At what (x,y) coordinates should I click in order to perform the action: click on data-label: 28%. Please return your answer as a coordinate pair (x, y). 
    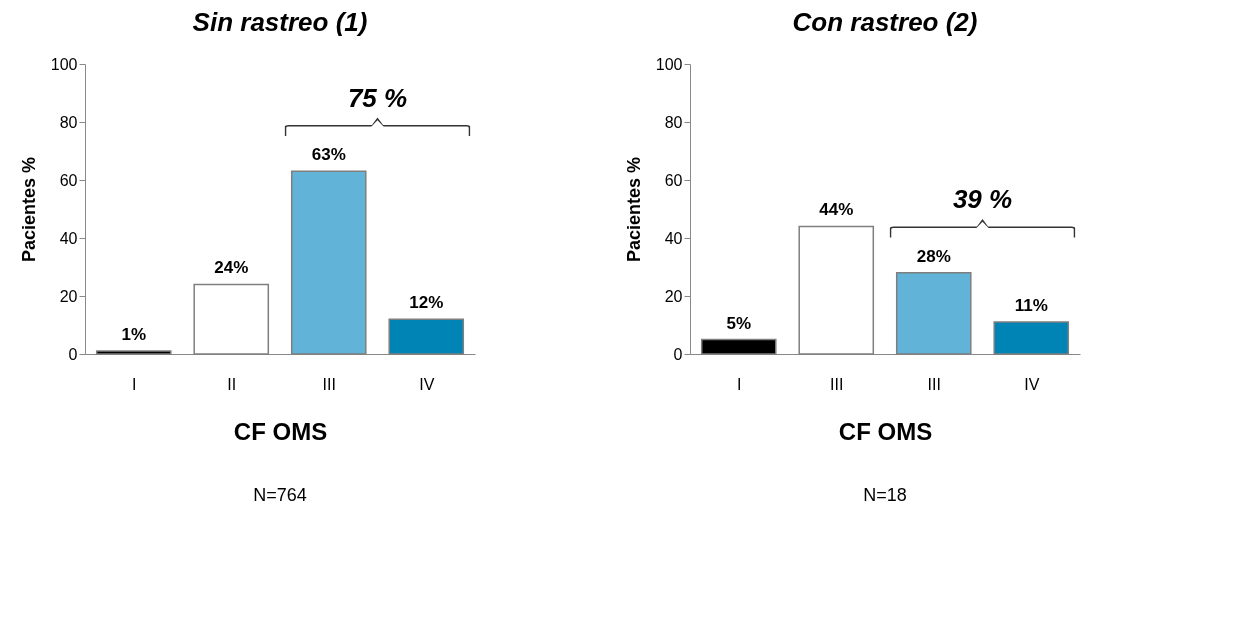
    Looking at the image, I should click on (933, 256).